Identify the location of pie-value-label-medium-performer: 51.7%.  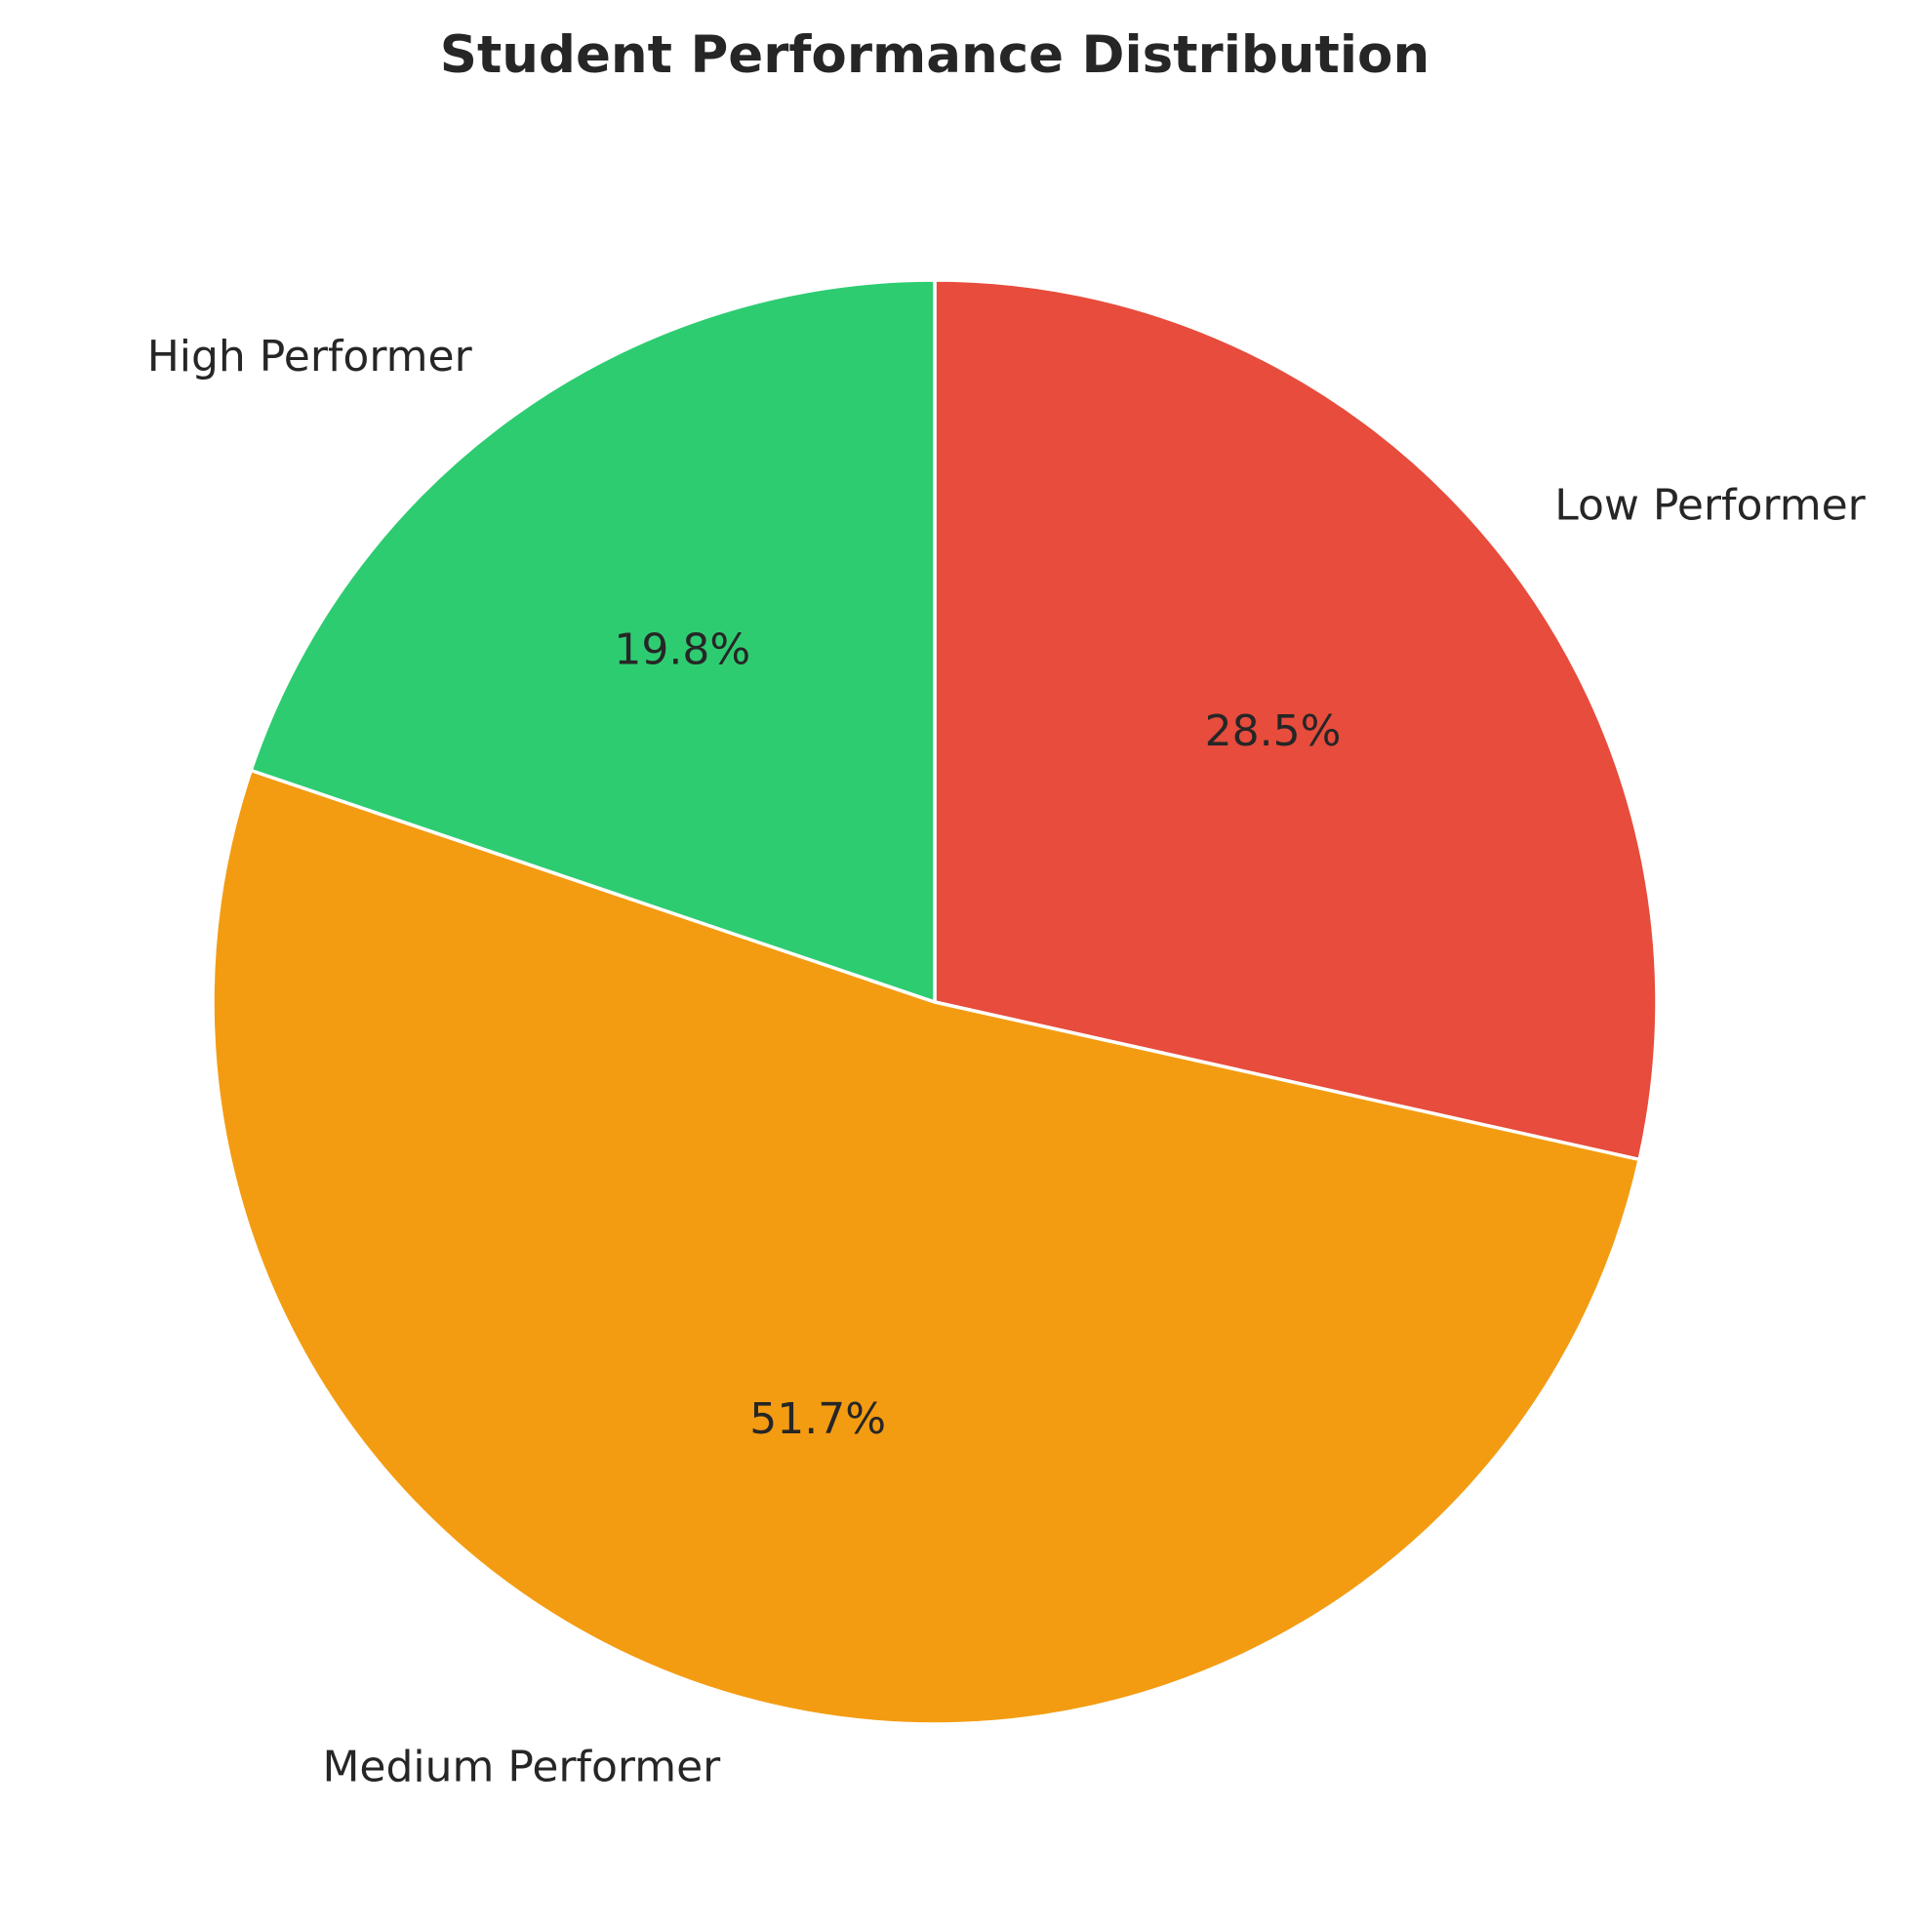
(817, 1419).